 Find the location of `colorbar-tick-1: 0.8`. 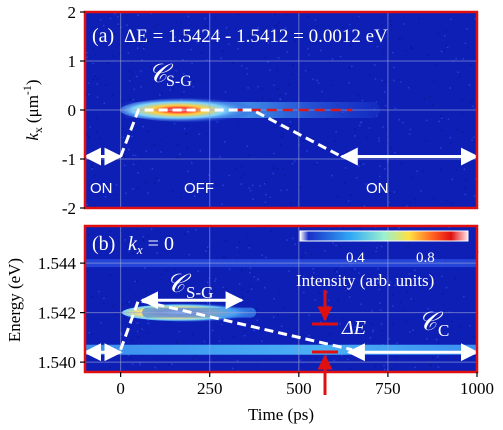

colorbar-tick-1: 0.8 is located at coordinates (425, 258).